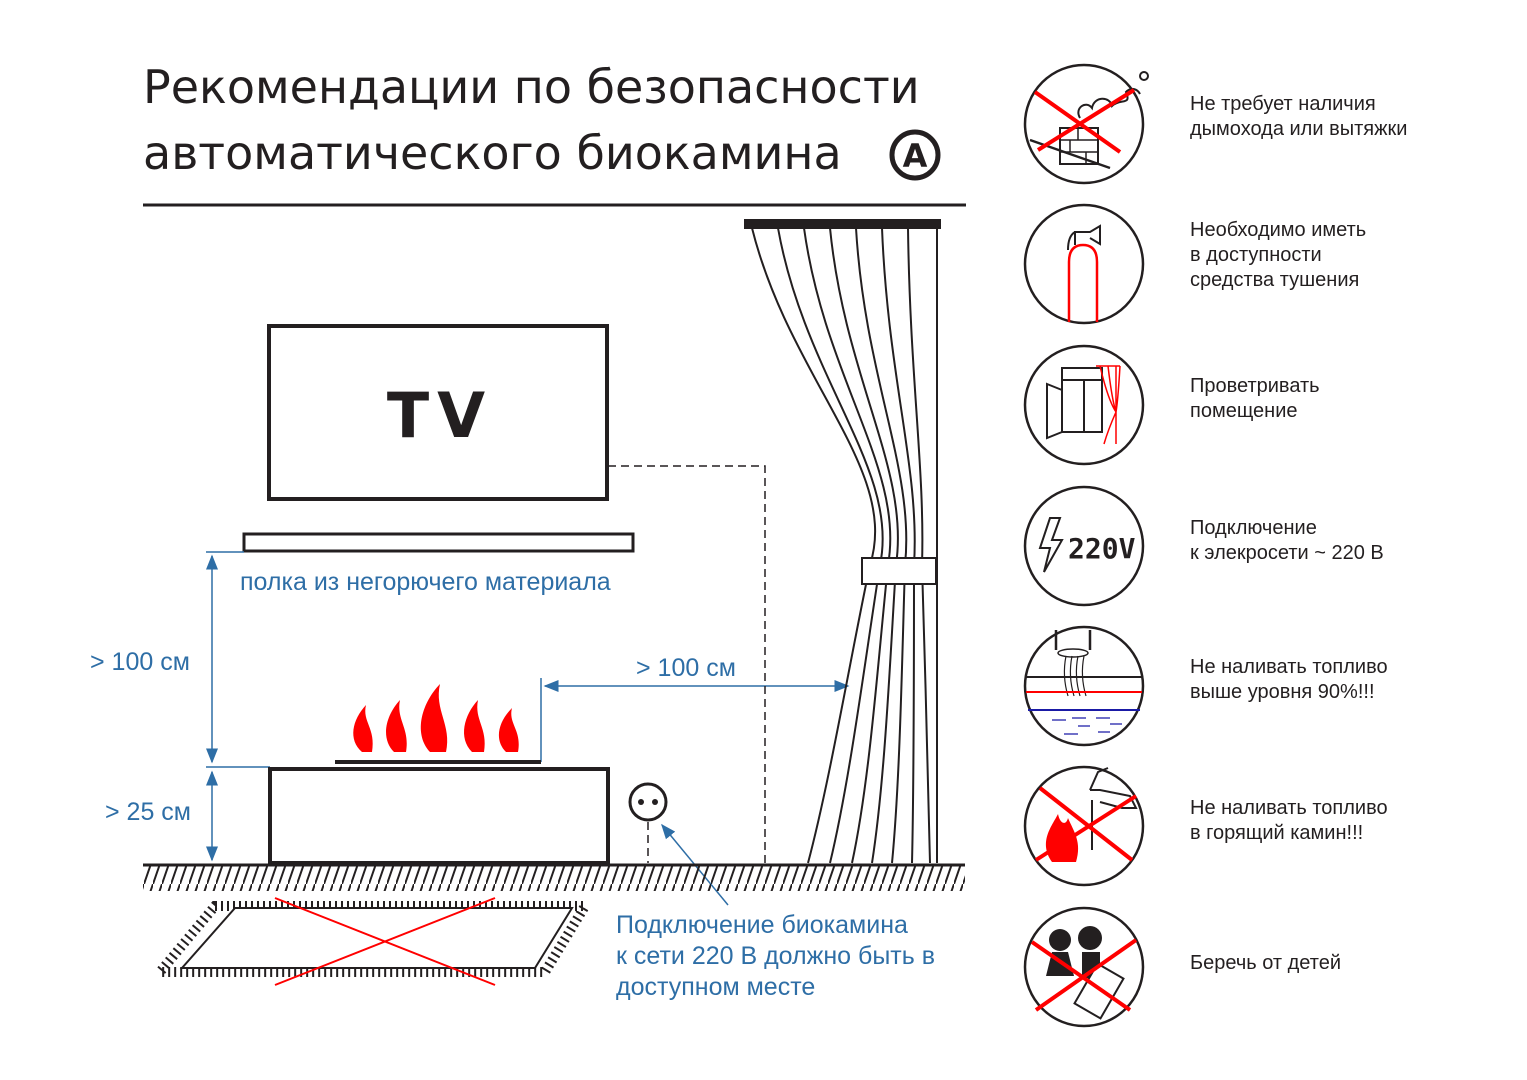  I want to click on tv: TV, so click(438, 412).